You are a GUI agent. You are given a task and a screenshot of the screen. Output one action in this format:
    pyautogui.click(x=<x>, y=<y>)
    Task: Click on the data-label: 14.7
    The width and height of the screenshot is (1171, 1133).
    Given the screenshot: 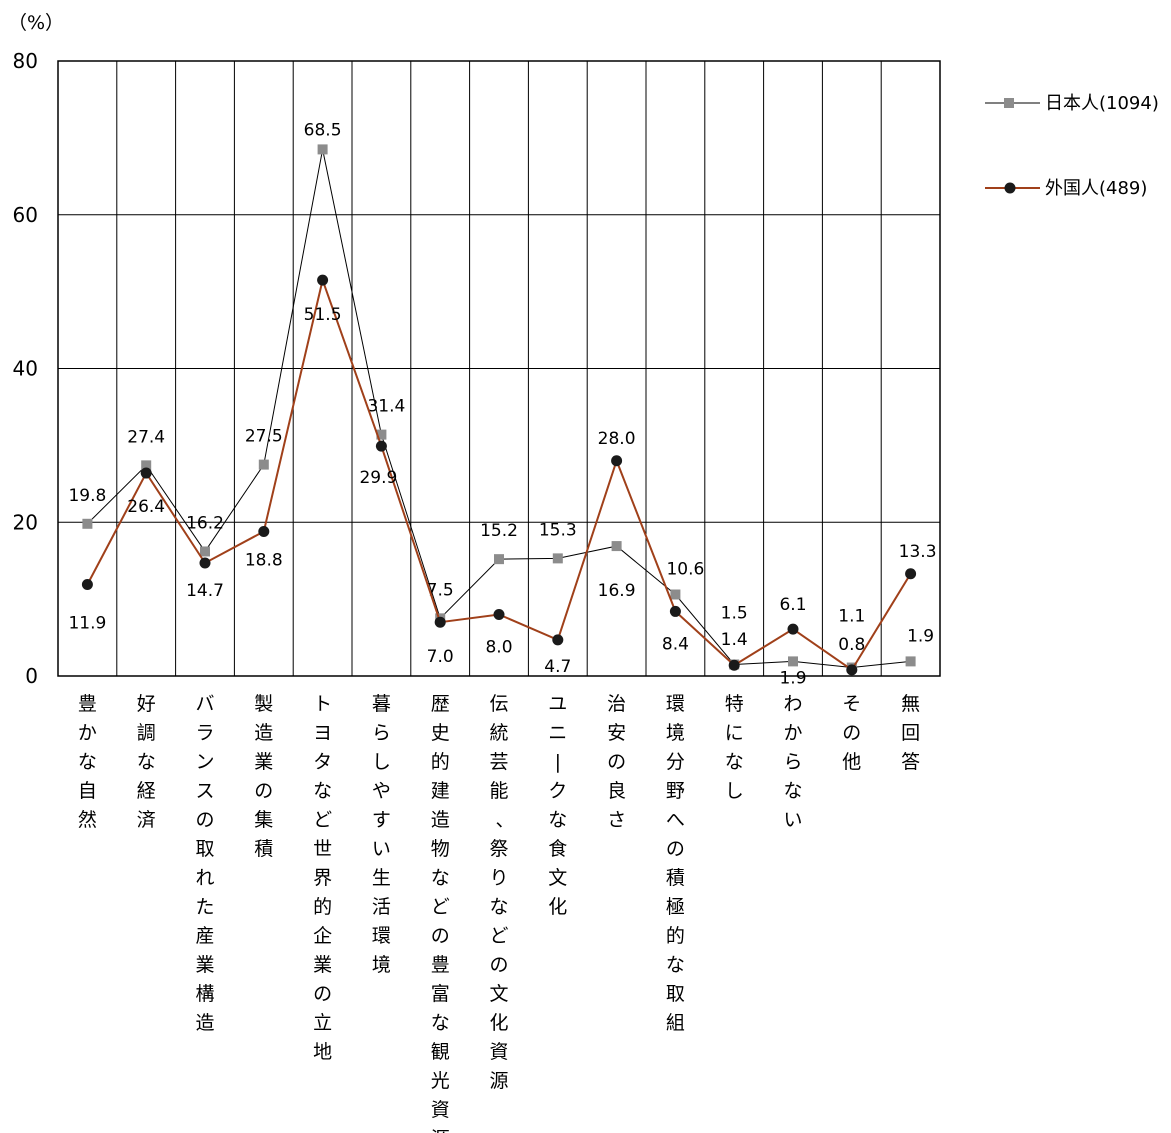 What is the action you would take?
    pyautogui.click(x=205, y=591)
    